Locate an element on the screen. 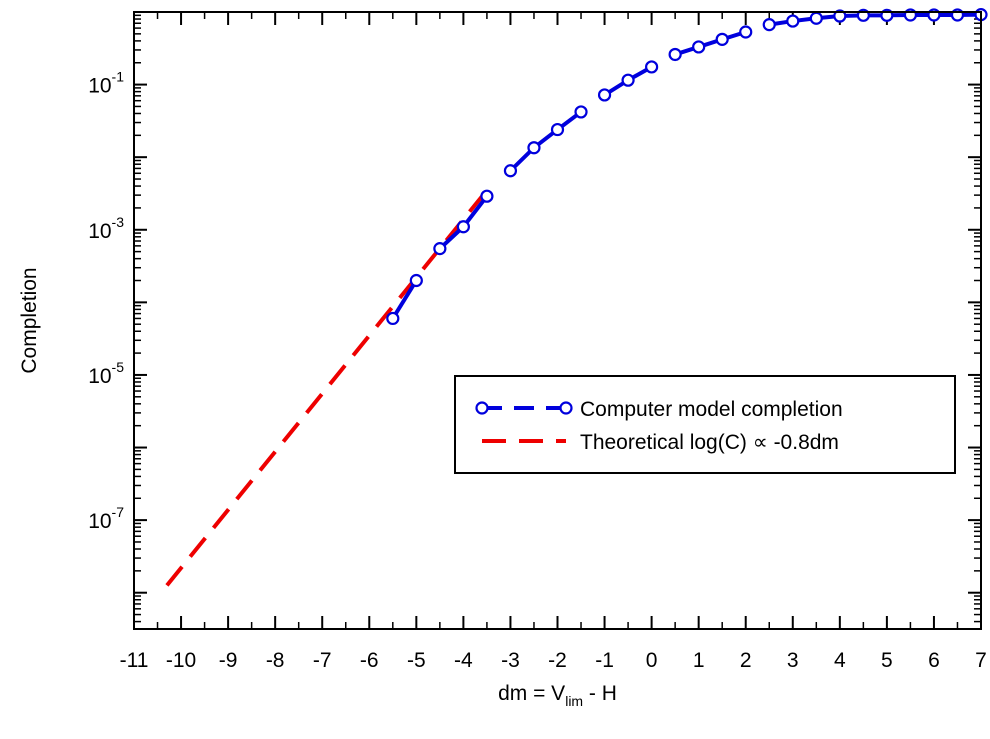  y-tick-label: 10⁻⁷ is located at coordinates (106, 518).